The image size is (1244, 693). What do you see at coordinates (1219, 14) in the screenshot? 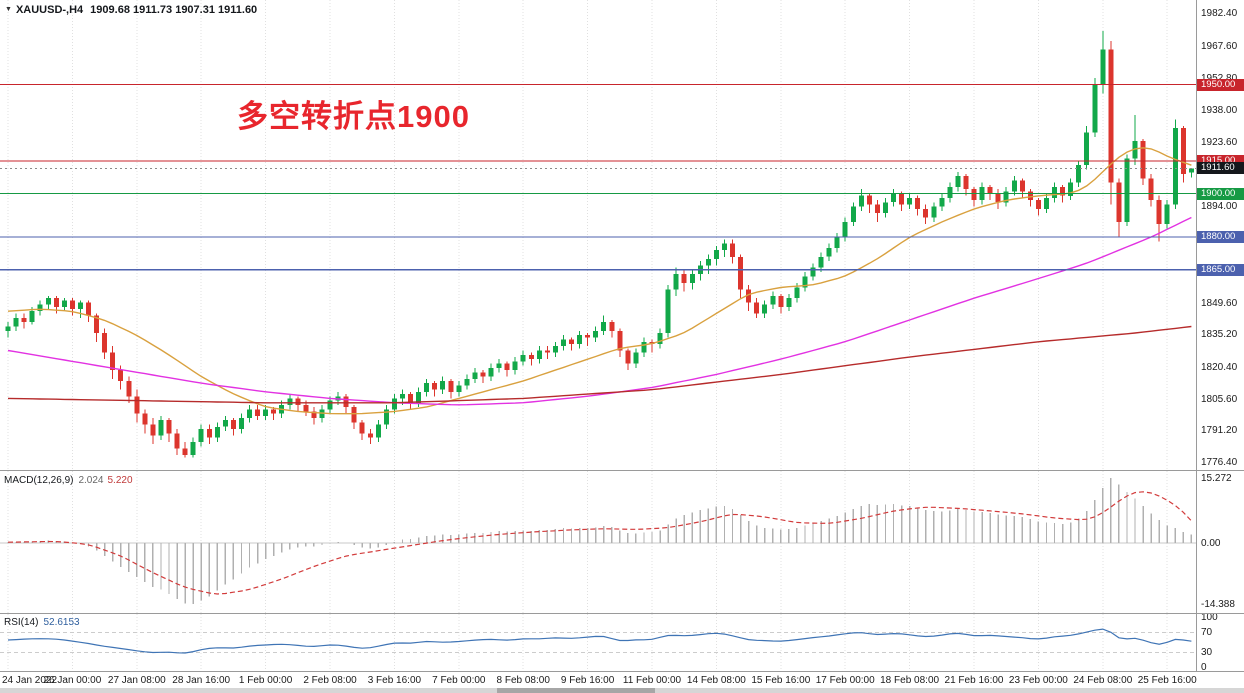
I see `price-tick-label: 1982.40` at bounding box center [1219, 14].